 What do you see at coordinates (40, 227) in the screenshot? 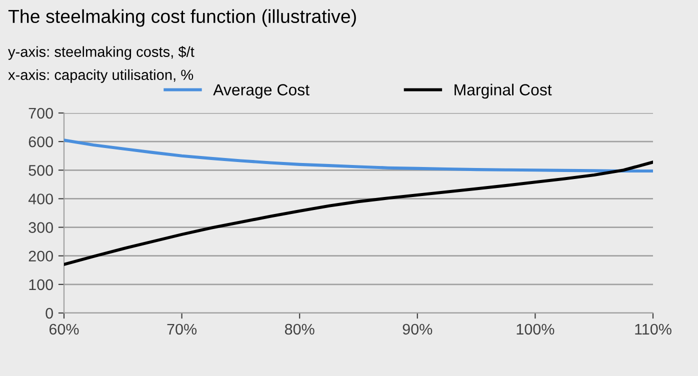
I see `y-tick-label: 300` at bounding box center [40, 227].